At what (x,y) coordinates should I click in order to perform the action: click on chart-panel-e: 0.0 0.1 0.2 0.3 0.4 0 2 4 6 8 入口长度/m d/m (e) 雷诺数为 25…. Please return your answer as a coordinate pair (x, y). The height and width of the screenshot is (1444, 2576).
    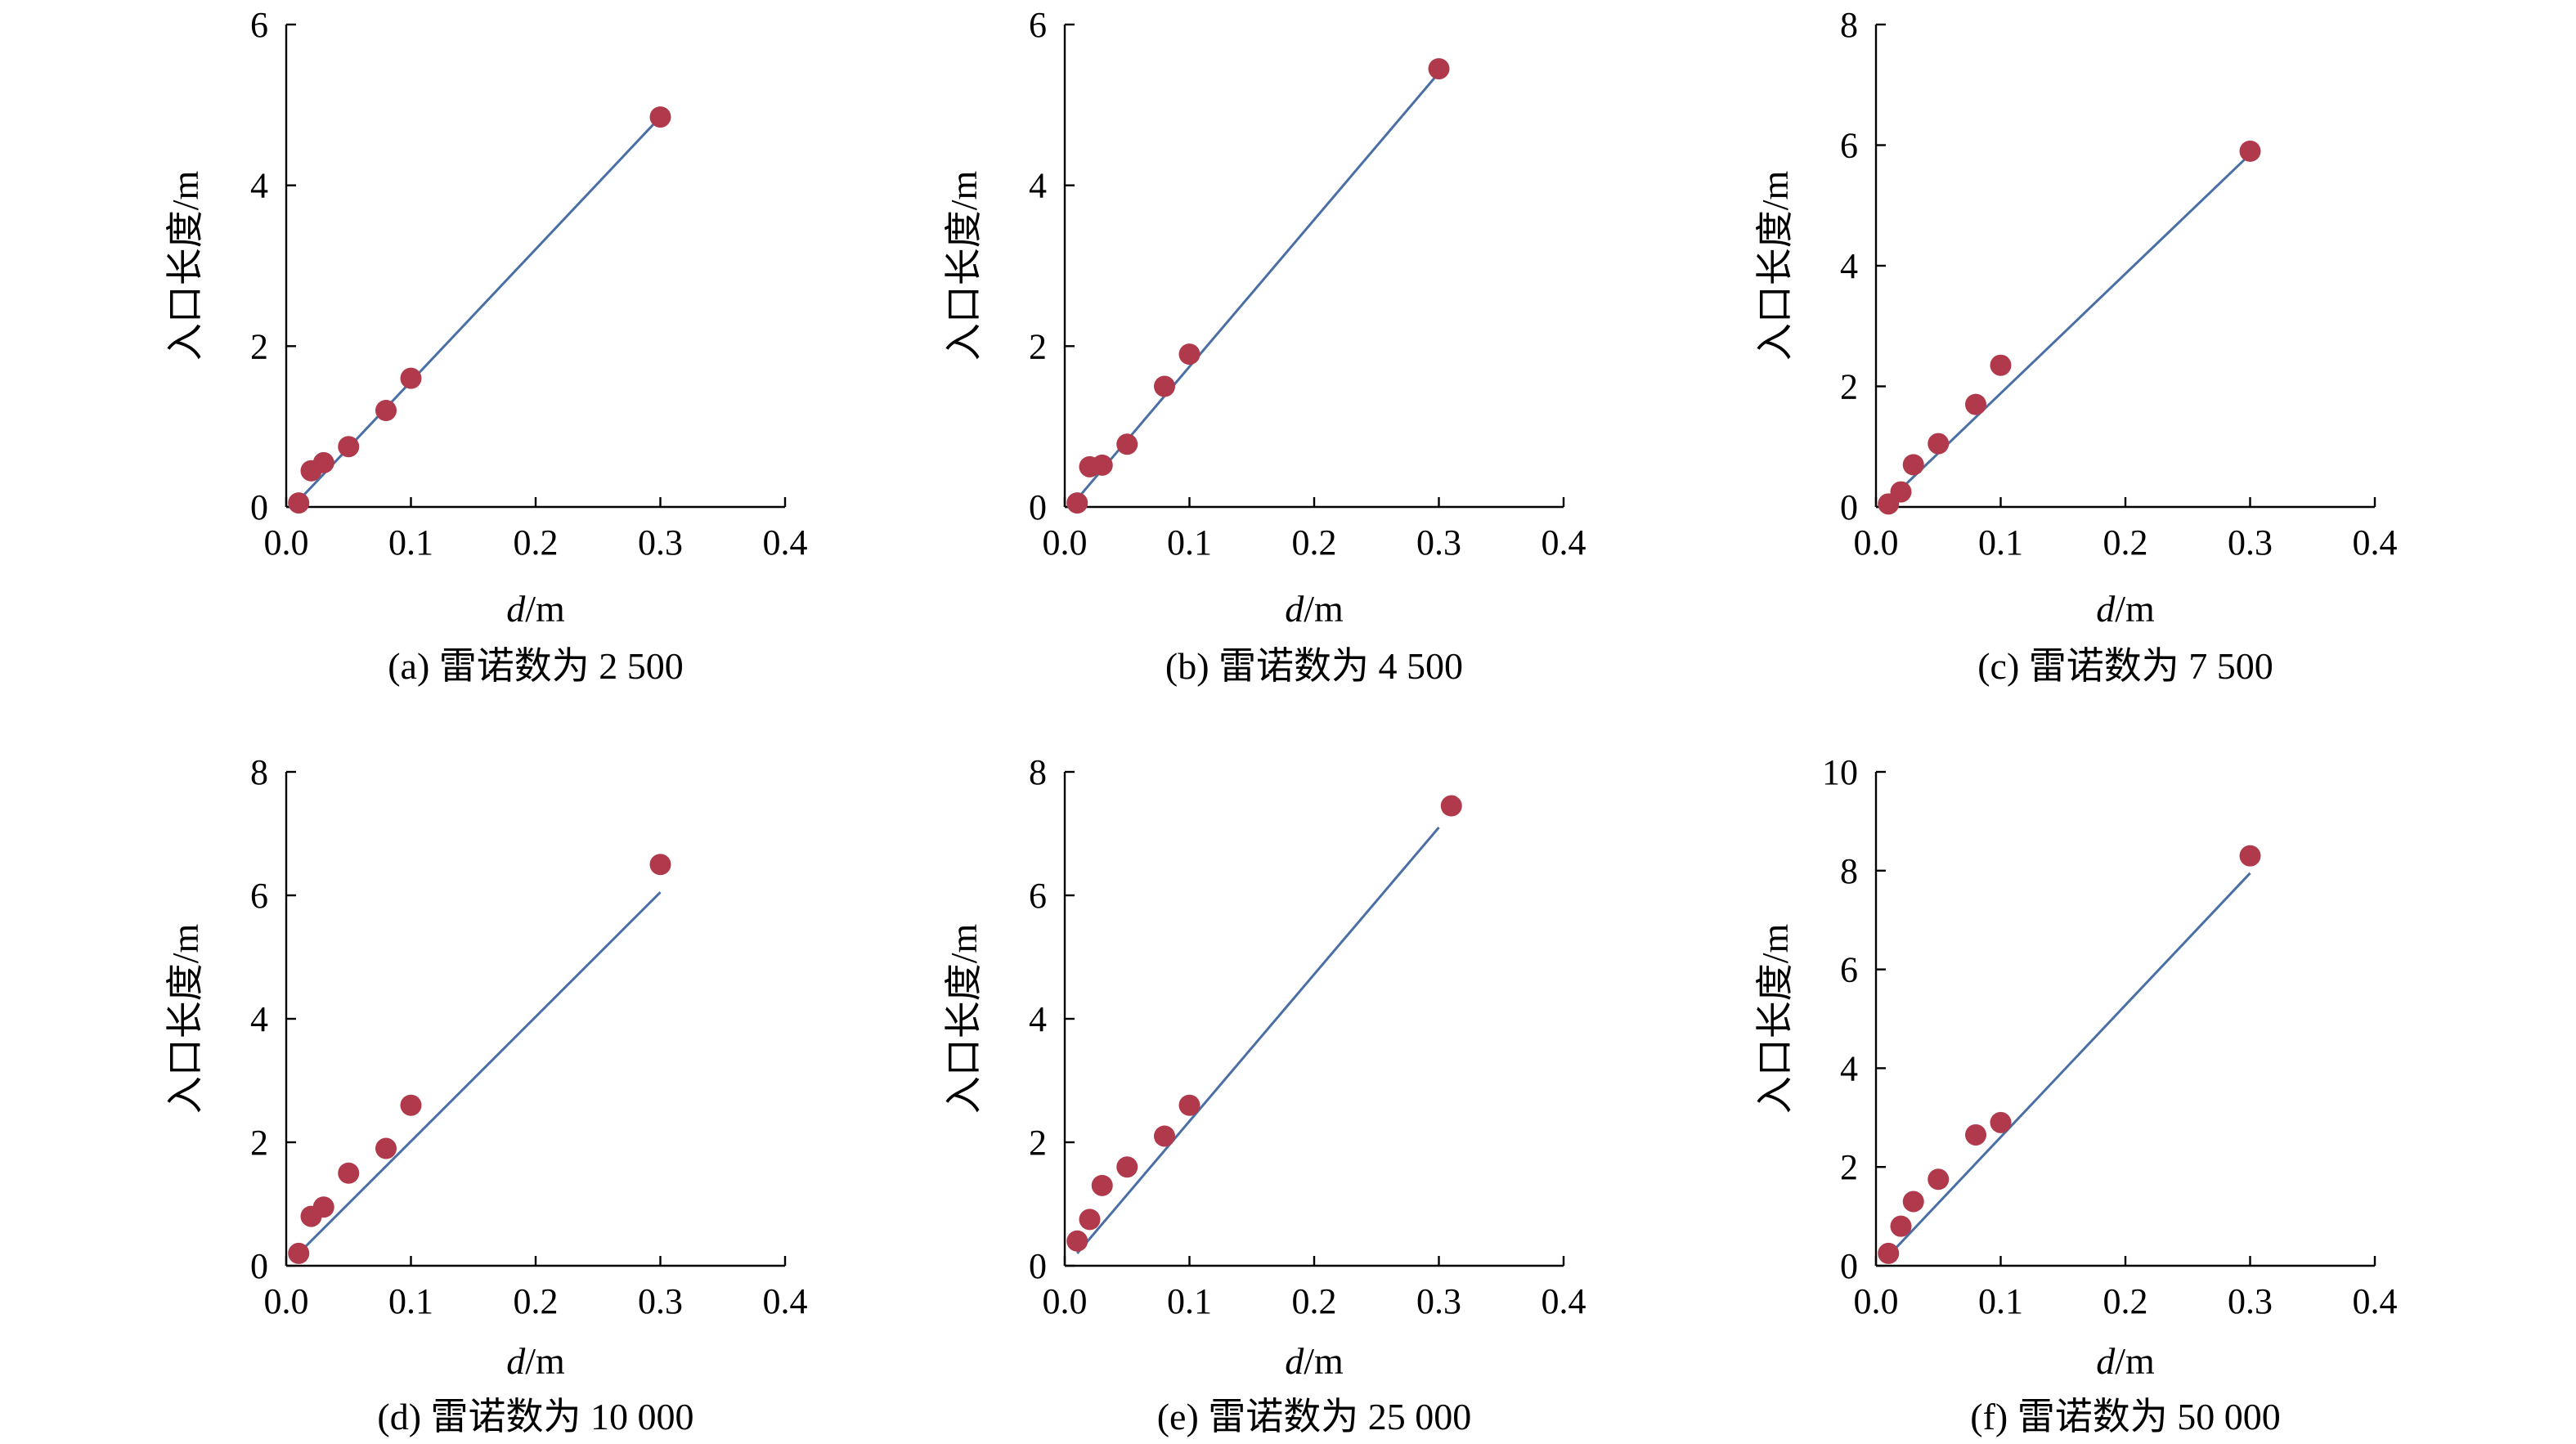
    Looking at the image, I should click on (1264, 1094).